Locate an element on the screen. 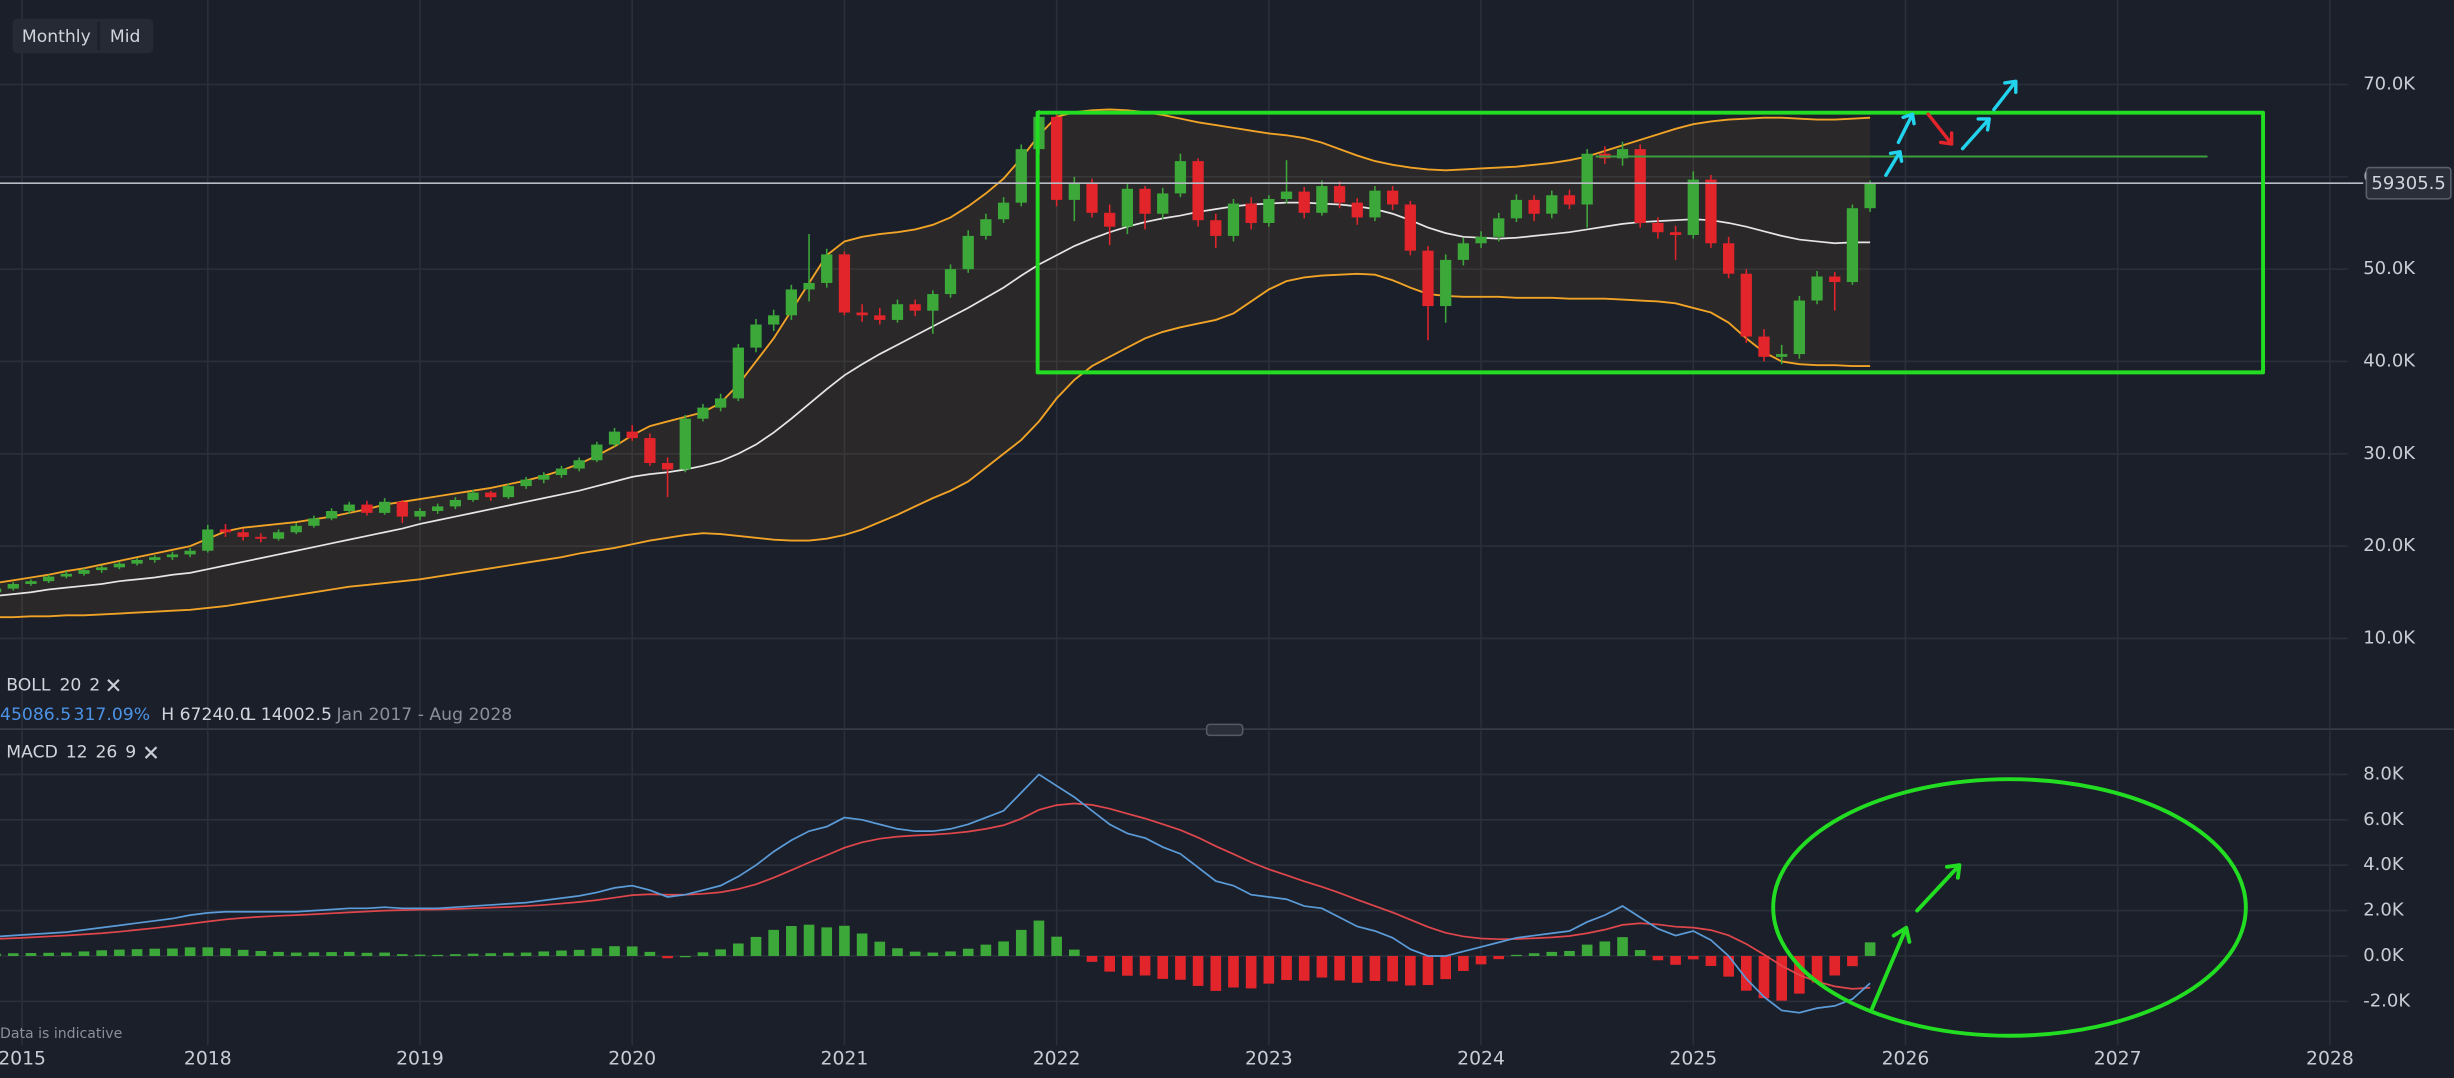  macd-legend: MACD 12 26 9 is located at coordinates (82, 753).